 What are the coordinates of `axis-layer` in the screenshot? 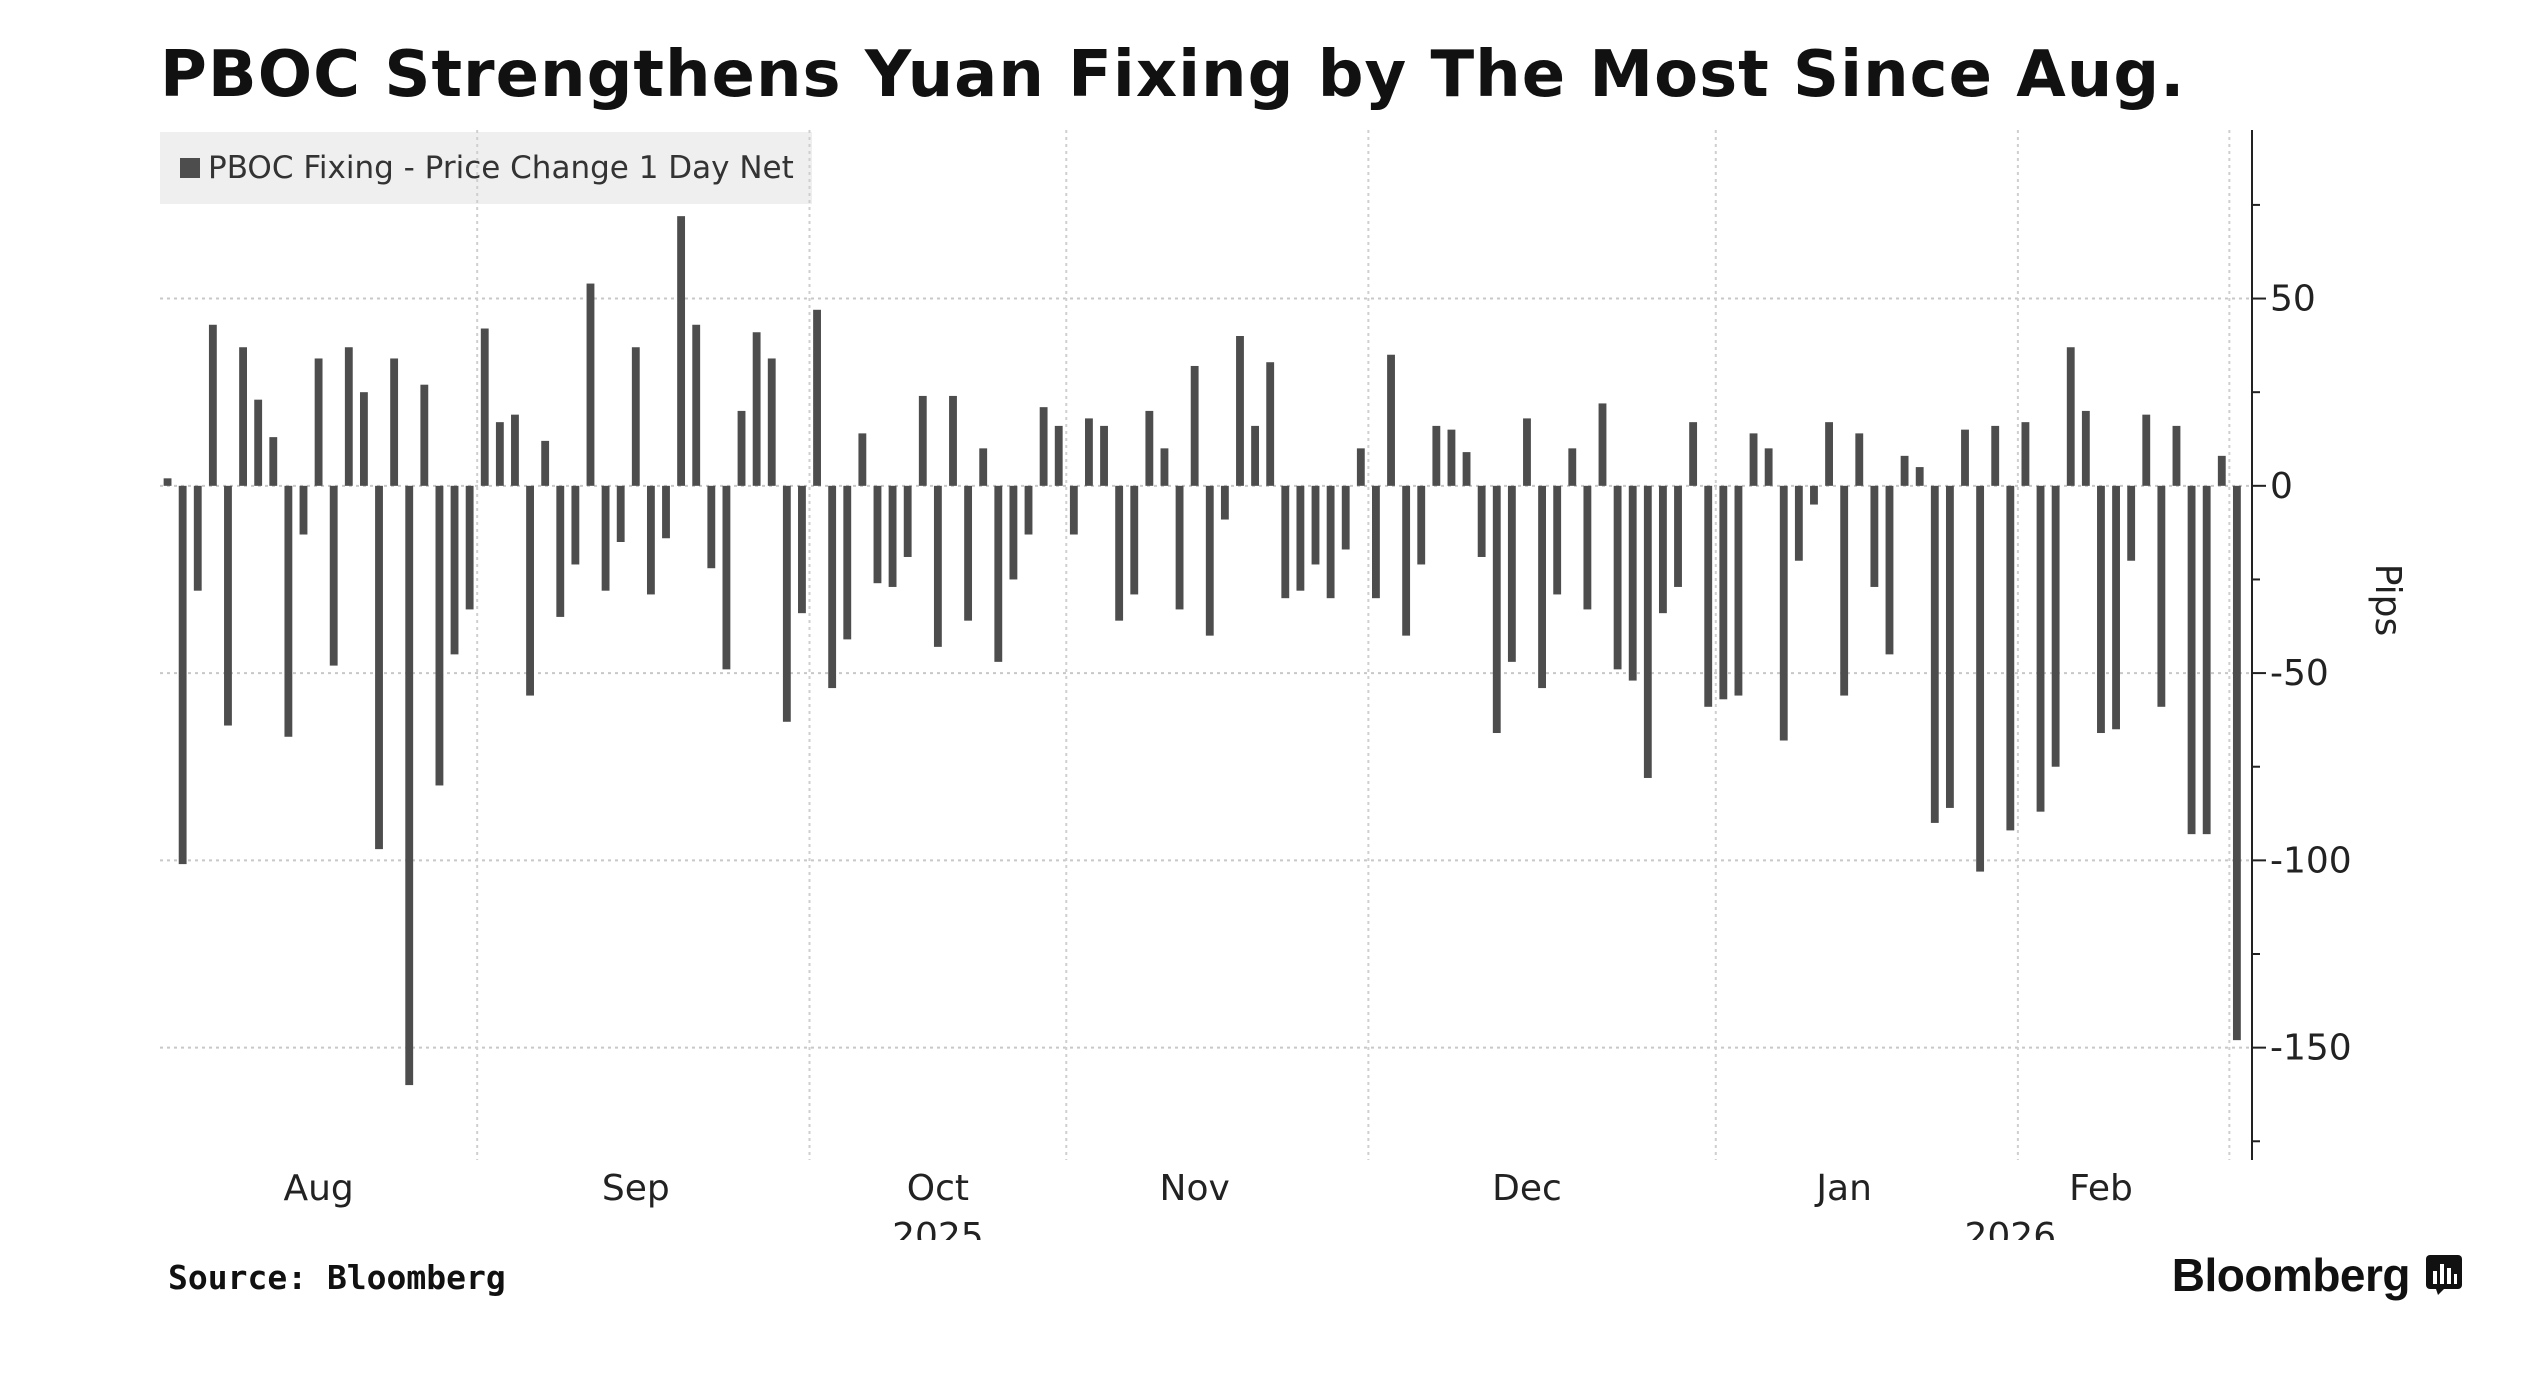 It's located at (2258, 645).